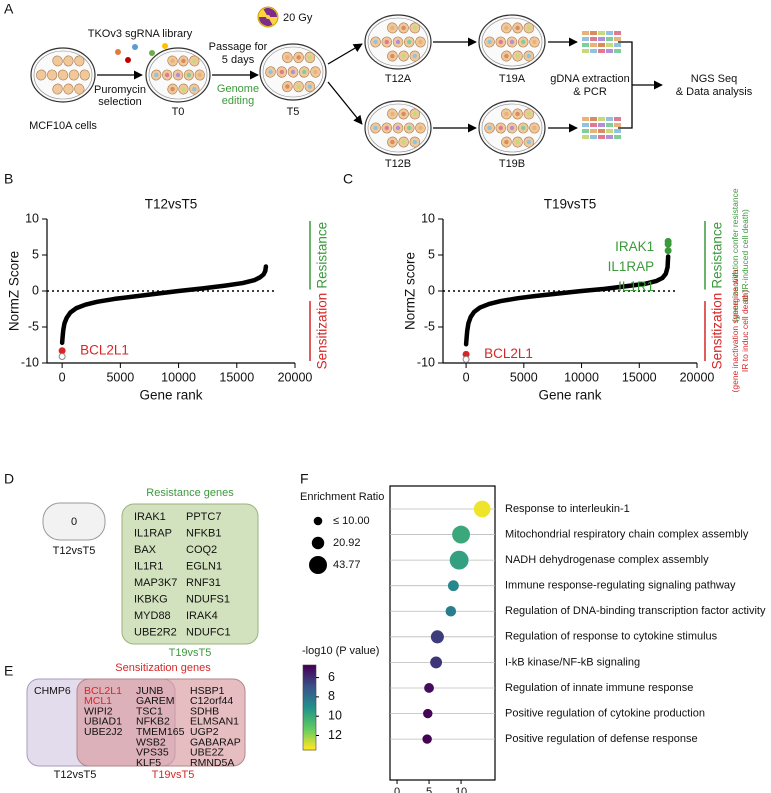  I want to click on gene-name: UGP2, so click(204, 732).